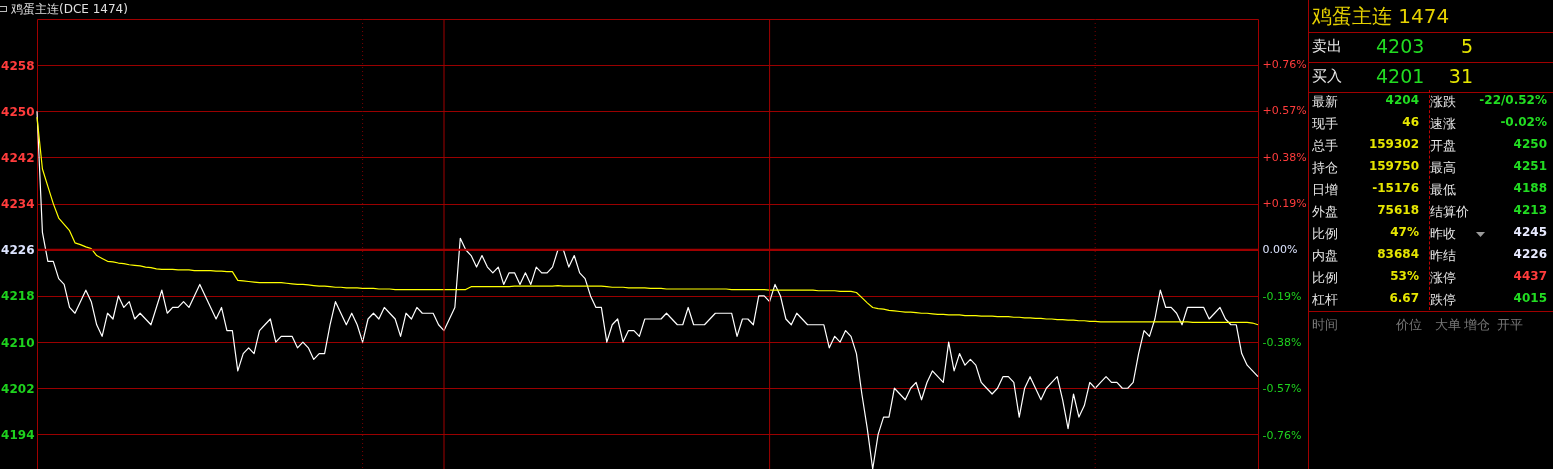  Describe the element at coordinates (1282, 342) in the screenshot. I see `y2-tick-label: -0.38%` at that location.